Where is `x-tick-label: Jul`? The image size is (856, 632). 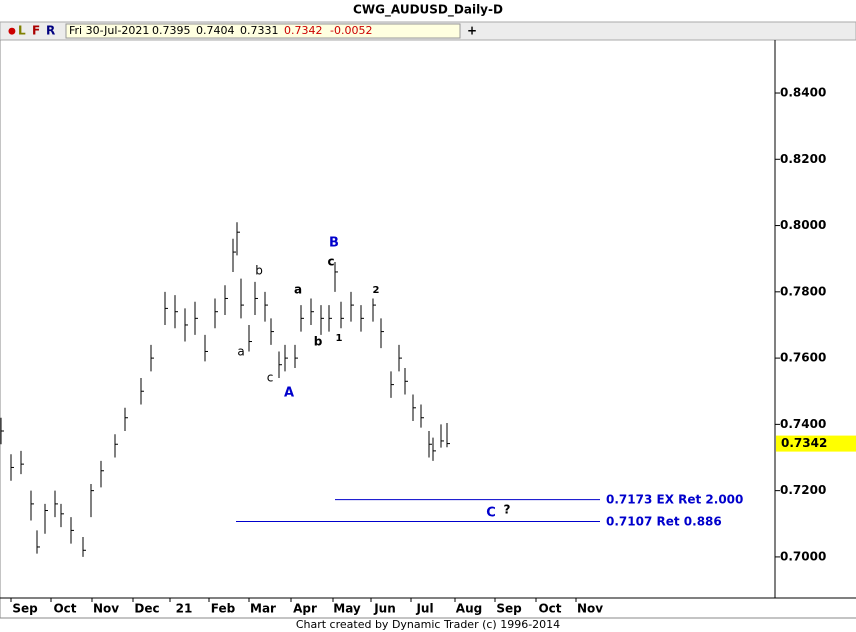
x-tick-label: Jul is located at coordinates (424, 609).